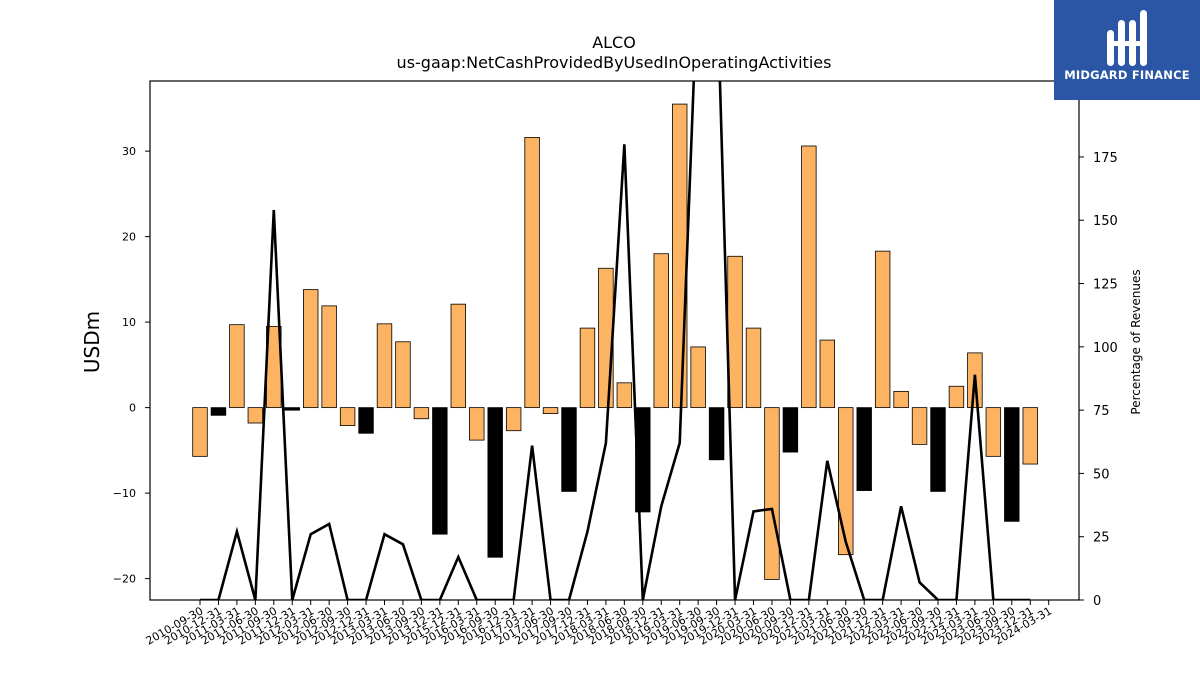  What do you see at coordinates (1127, 38) in the screenshot?
I see `midgard-logo-icon` at bounding box center [1127, 38].